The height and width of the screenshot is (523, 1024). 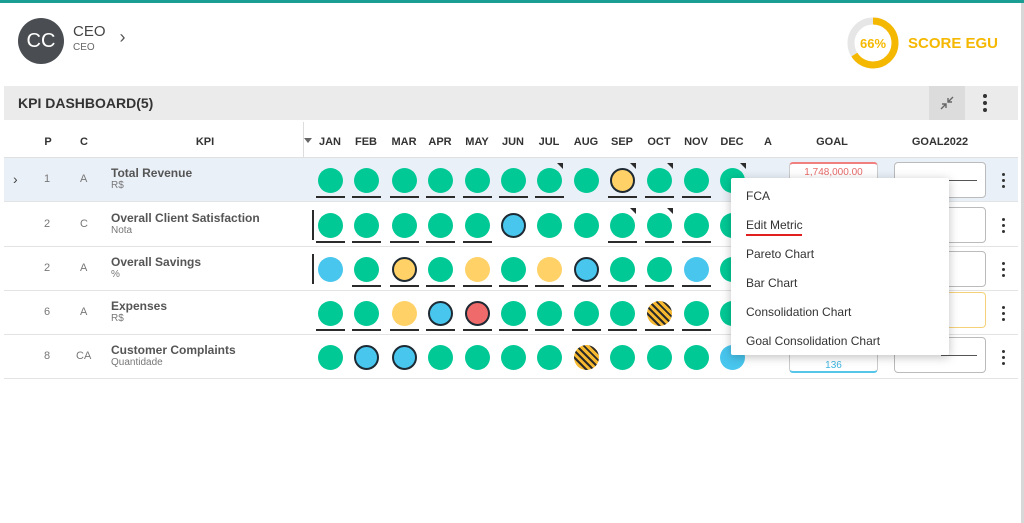 What do you see at coordinates (329, 142) in the screenshot?
I see `col-month: JAN` at bounding box center [329, 142].